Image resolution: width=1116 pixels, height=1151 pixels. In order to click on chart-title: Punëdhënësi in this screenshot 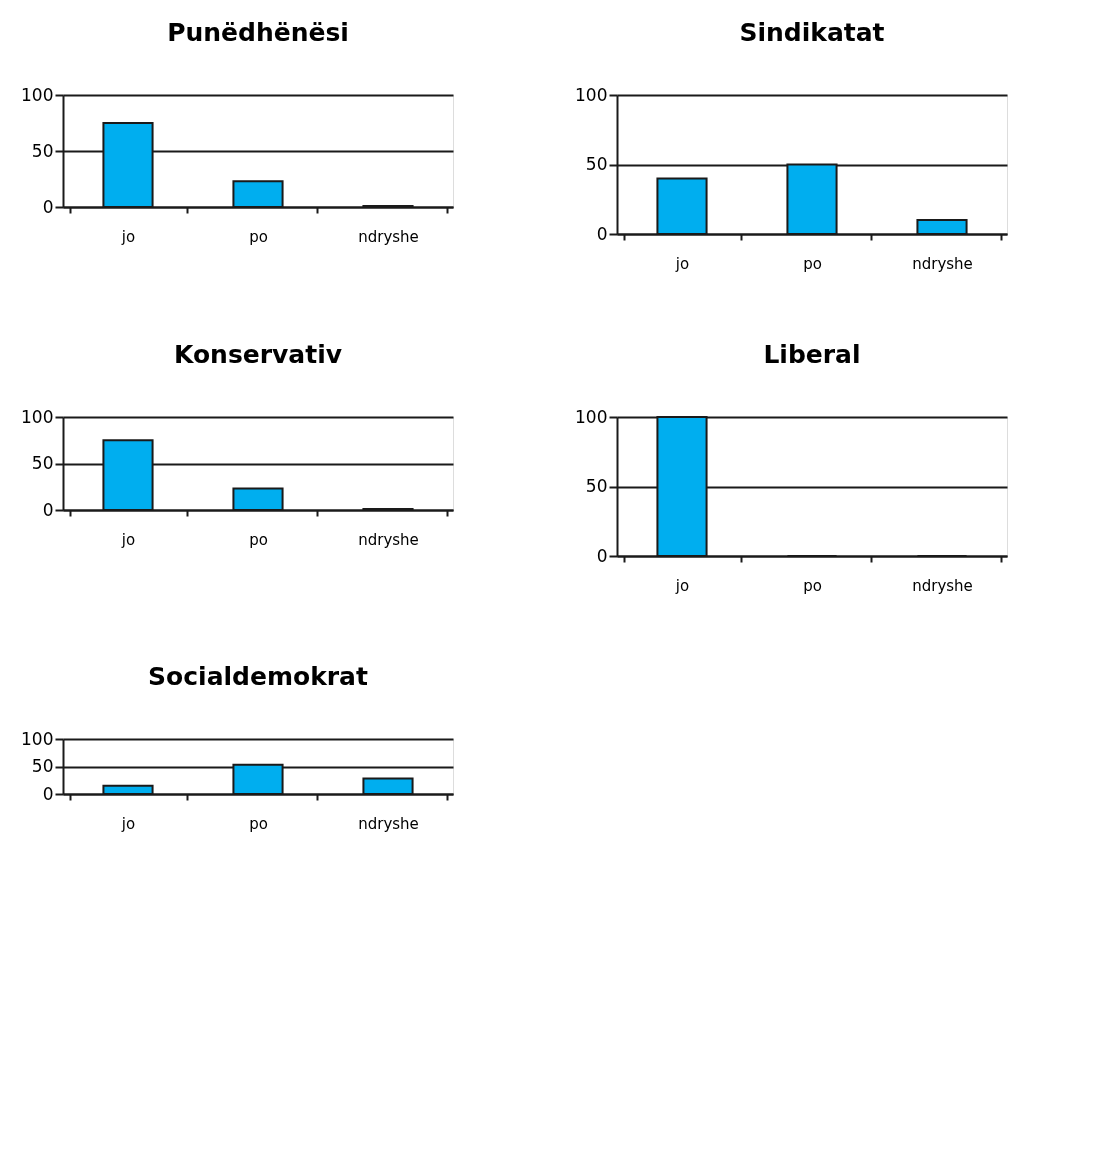, I will do `click(258, 32)`.